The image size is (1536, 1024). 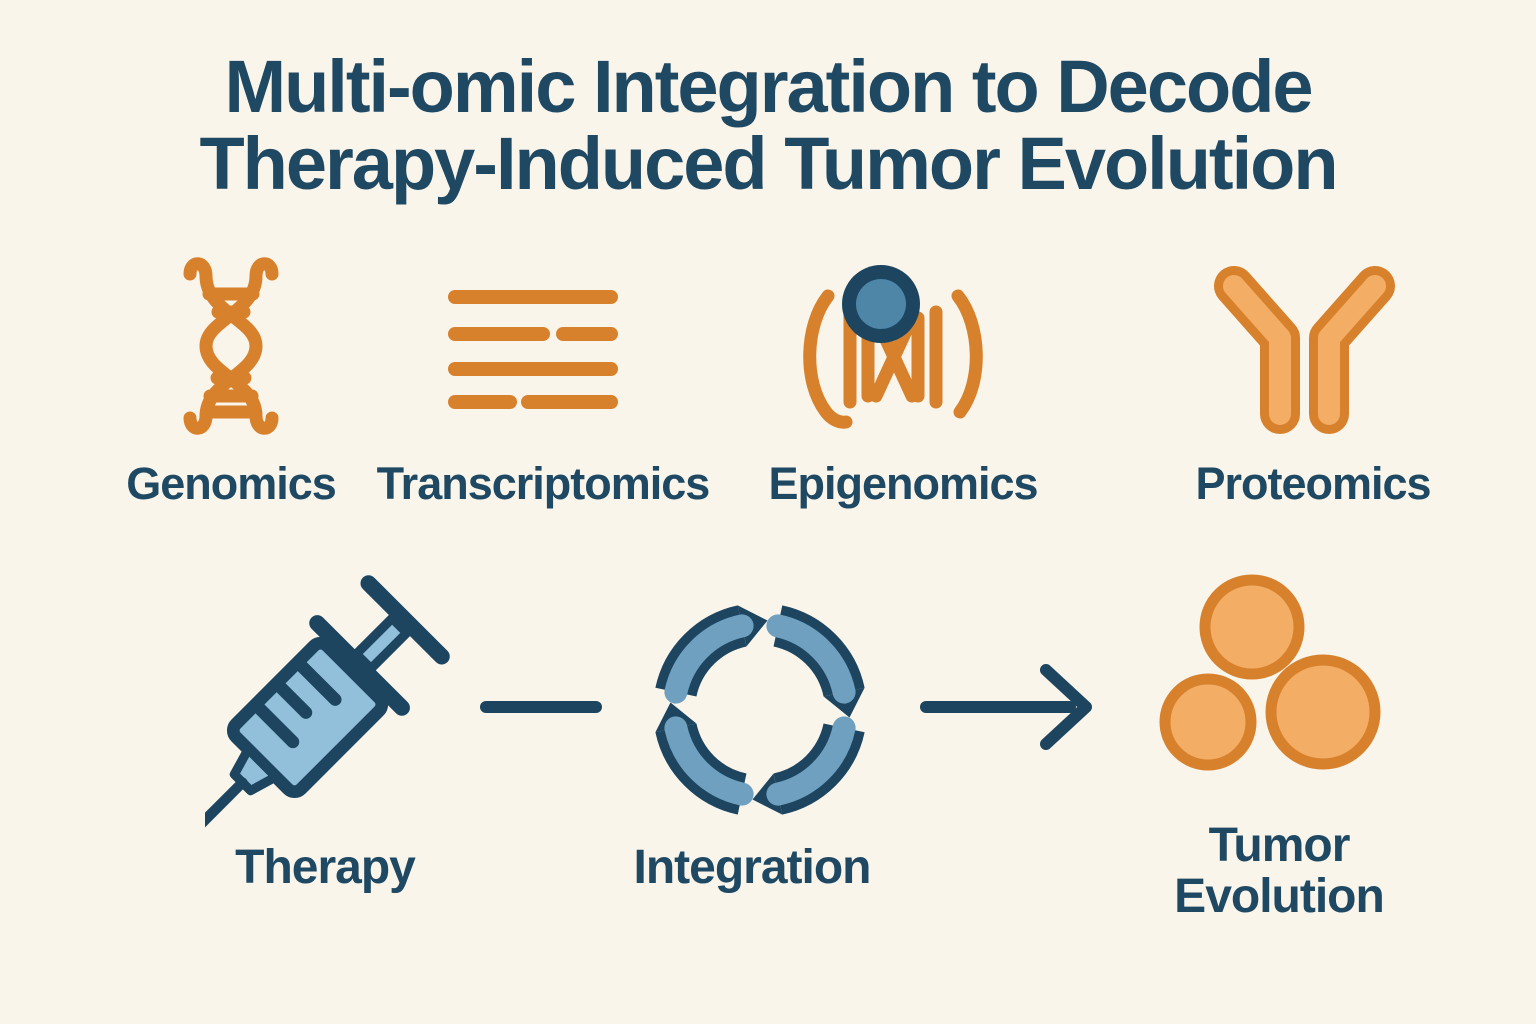 What do you see at coordinates (1279, 845) in the screenshot?
I see `label-tumor-evolution-line-1: Tumor` at bounding box center [1279, 845].